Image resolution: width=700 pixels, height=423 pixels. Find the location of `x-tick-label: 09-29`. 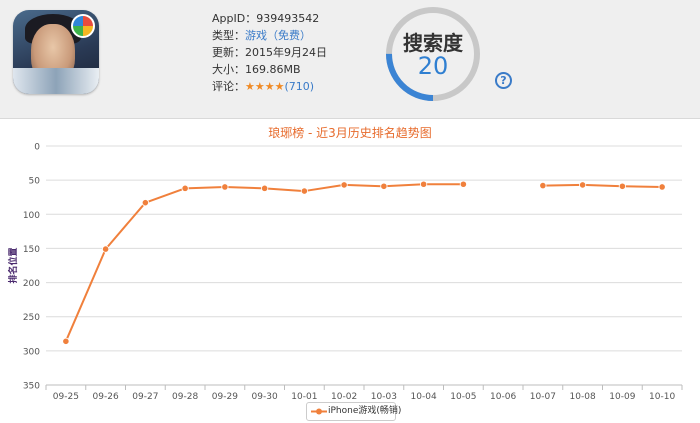

x-tick-label: 09-29 is located at coordinates (225, 397).